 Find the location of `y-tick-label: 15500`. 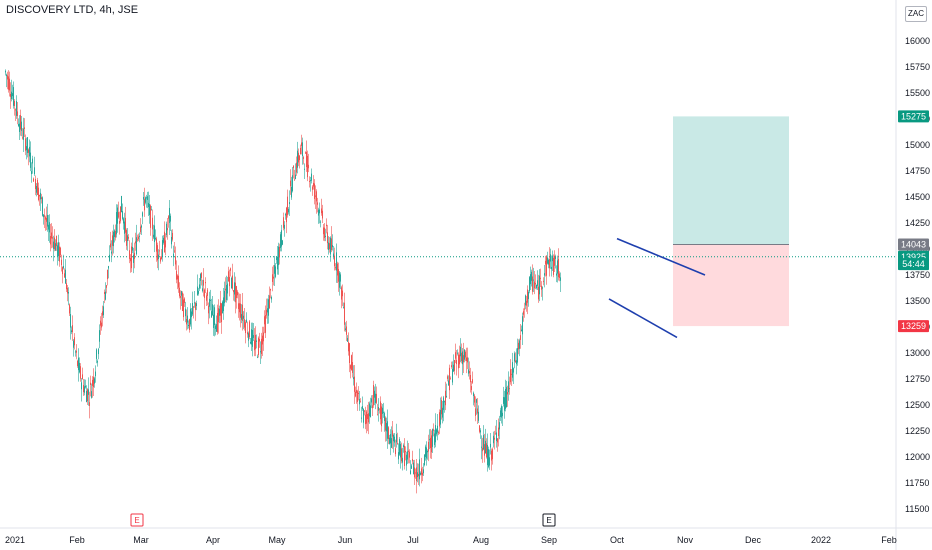

y-tick-label: 15500 is located at coordinates (917, 93).